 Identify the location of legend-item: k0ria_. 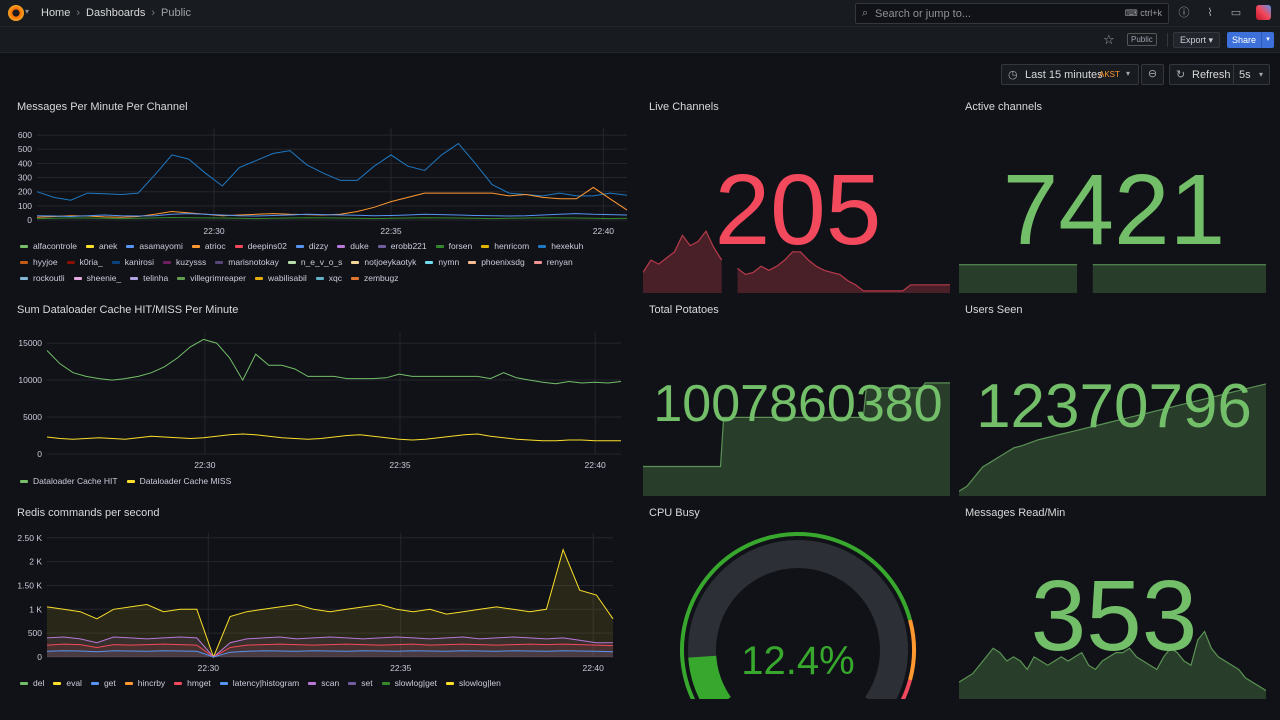
(84, 262).